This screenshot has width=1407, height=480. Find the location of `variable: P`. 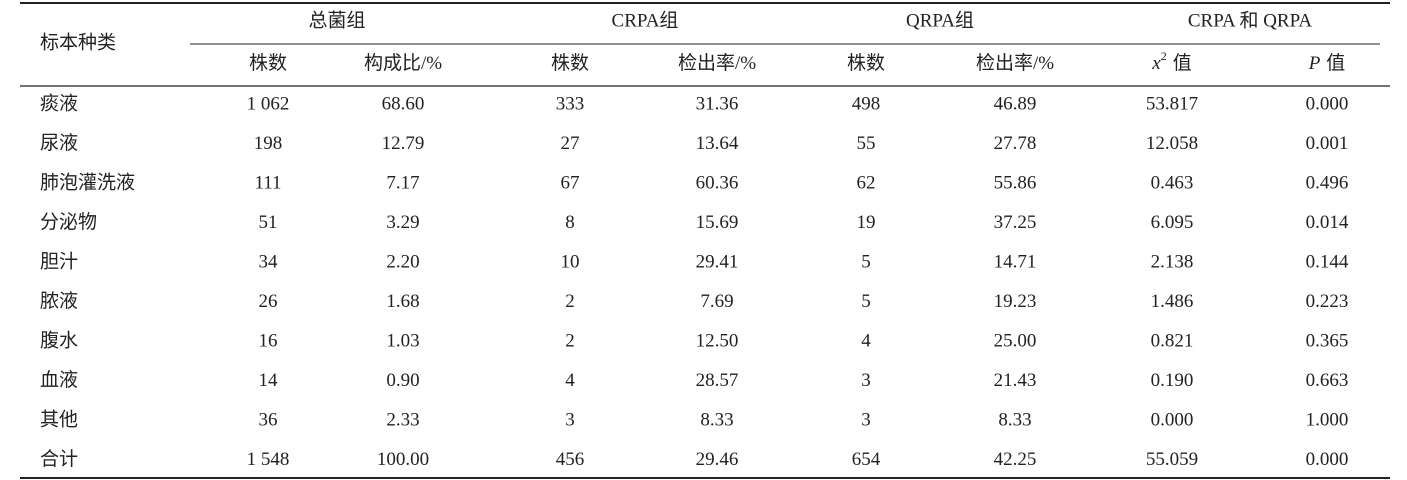

variable: P is located at coordinates (1314, 63).